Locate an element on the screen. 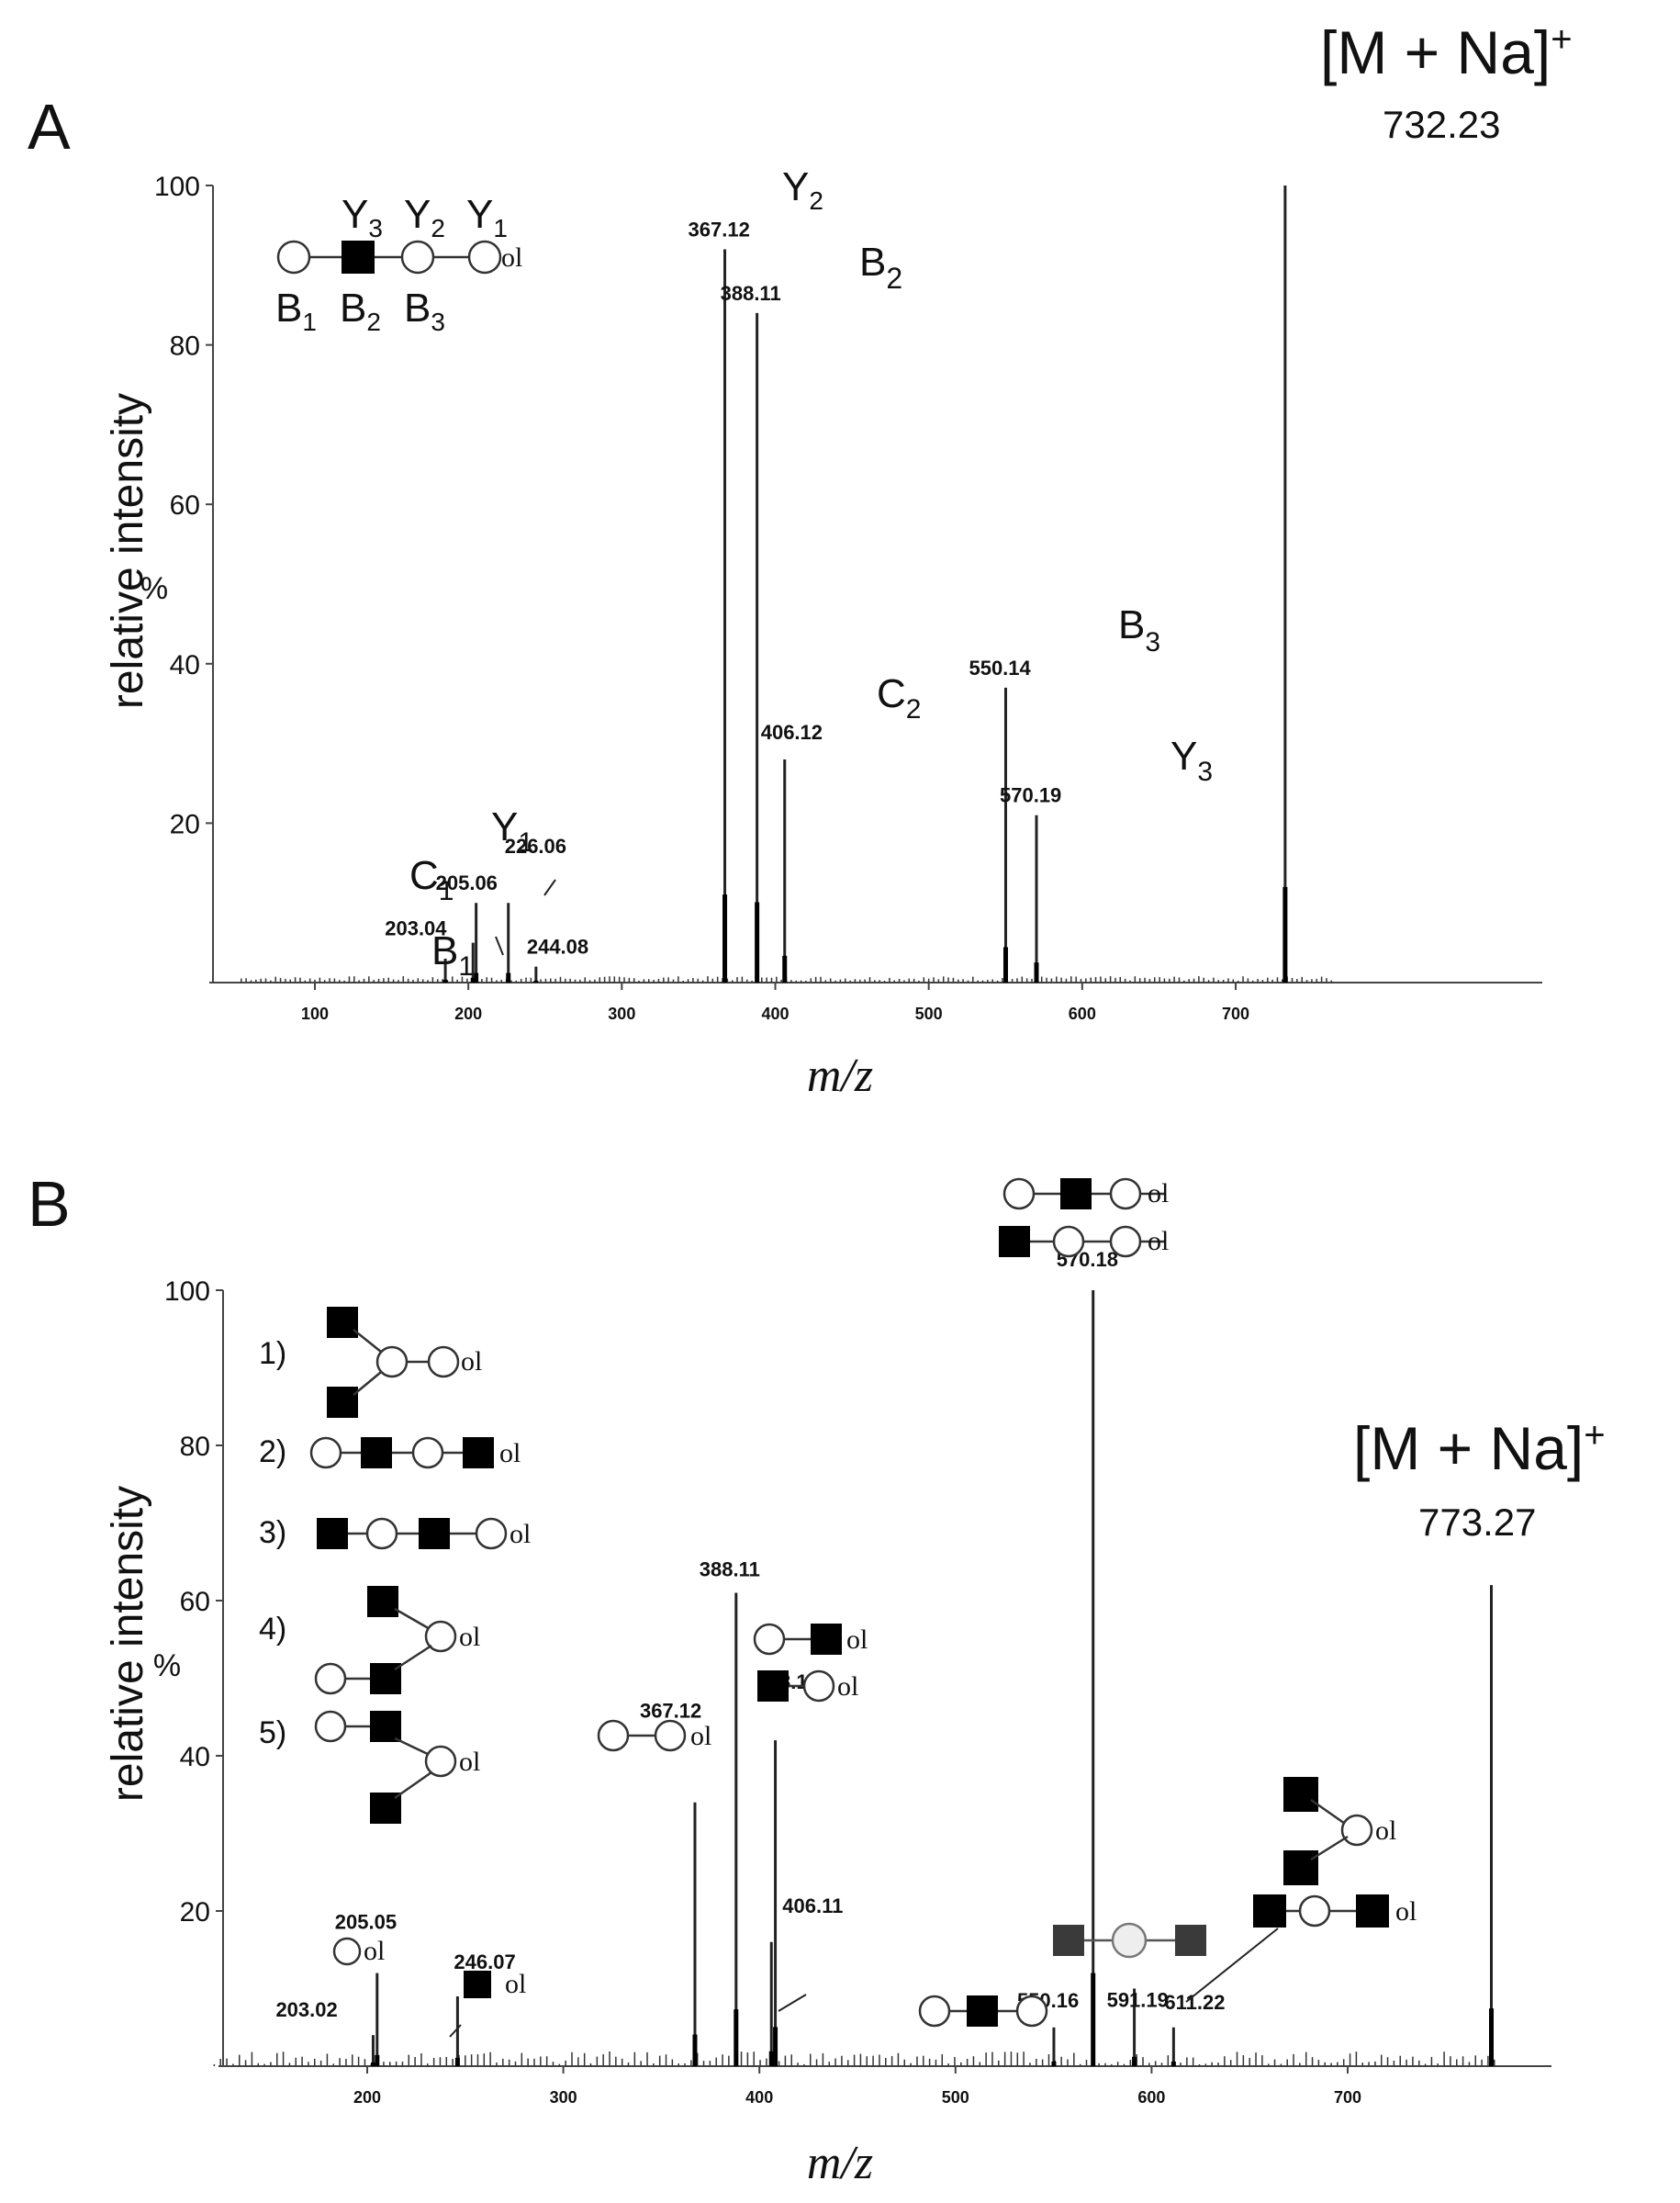 The image size is (1680, 2203). structure-legend: 1) ol 2) ol 3) ol 4) is located at coordinates (395, 1565).